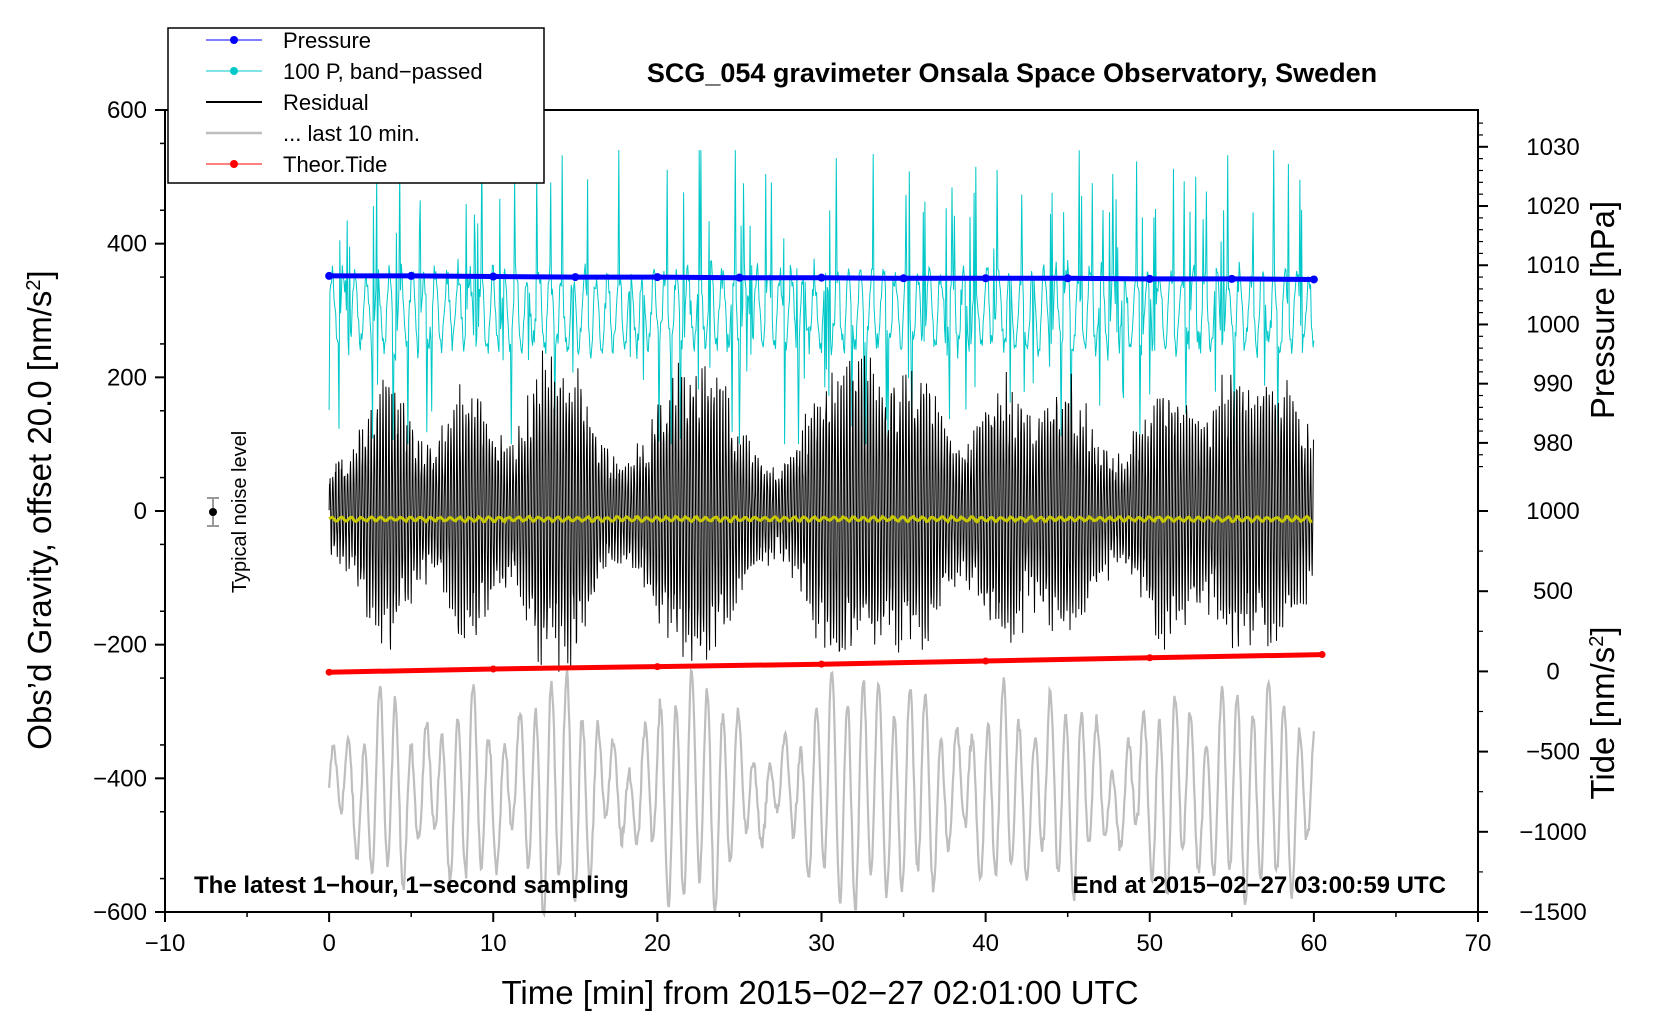  Describe the element at coordinates (1602, 723) in the screenshot. I see `tide-axis-title-main: Tide [nm/s` at that location.